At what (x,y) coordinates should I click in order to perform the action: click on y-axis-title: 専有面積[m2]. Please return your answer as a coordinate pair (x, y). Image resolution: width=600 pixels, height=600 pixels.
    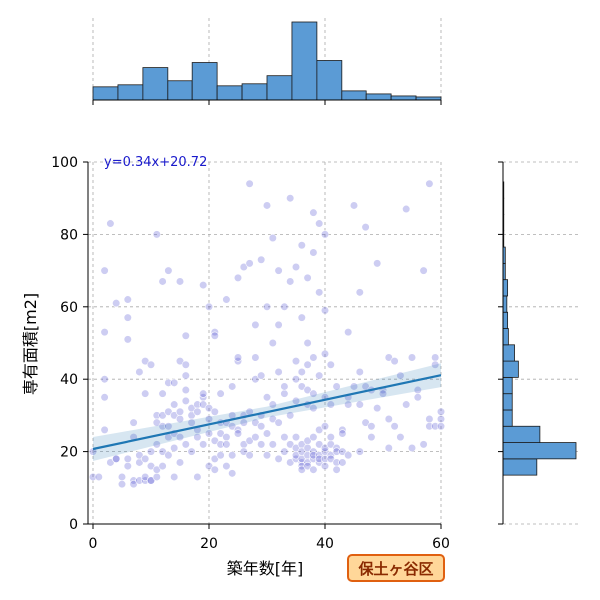
    Looking at the image, I should click on (30, 344).